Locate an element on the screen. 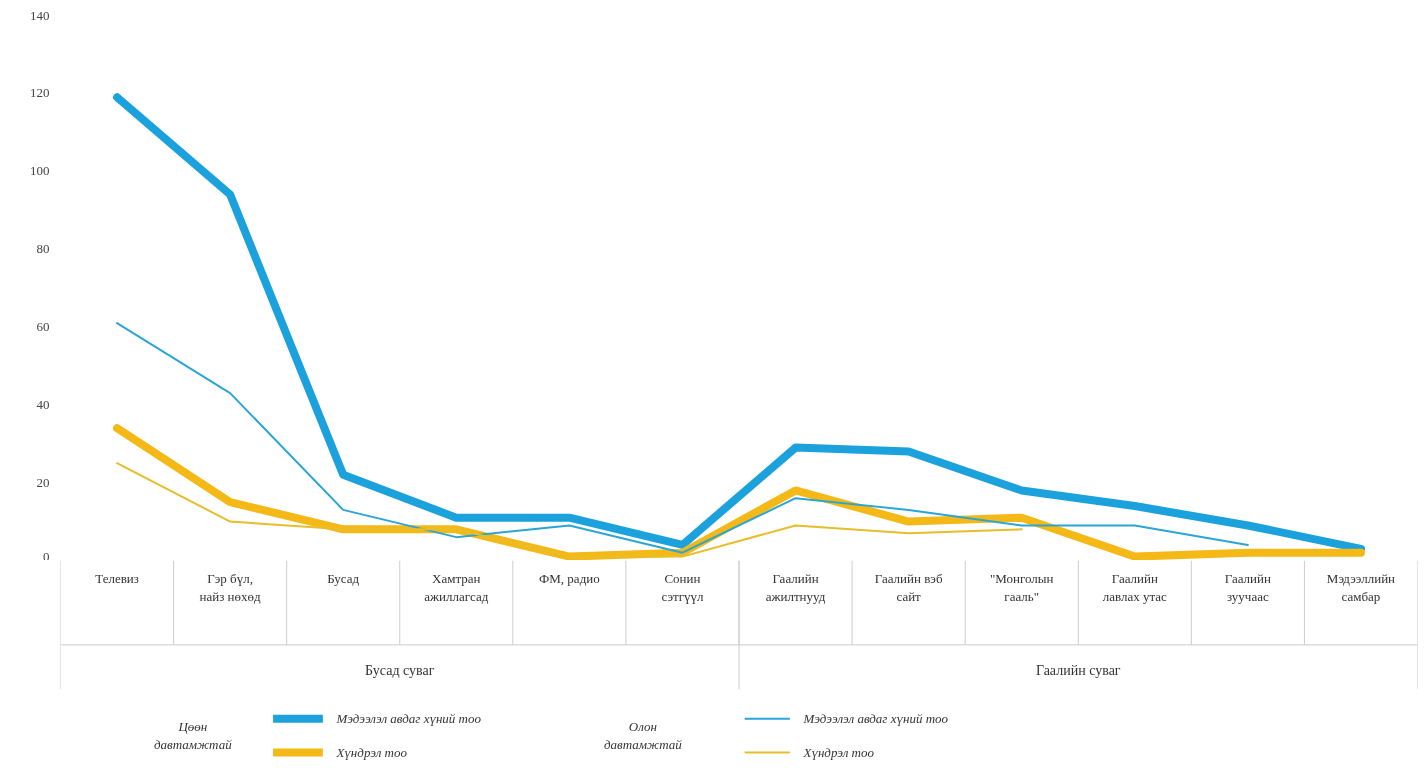 The width and height of the screenshot is (1427, 771). y-tick-label: 40 is located at coordinates (43, 404).